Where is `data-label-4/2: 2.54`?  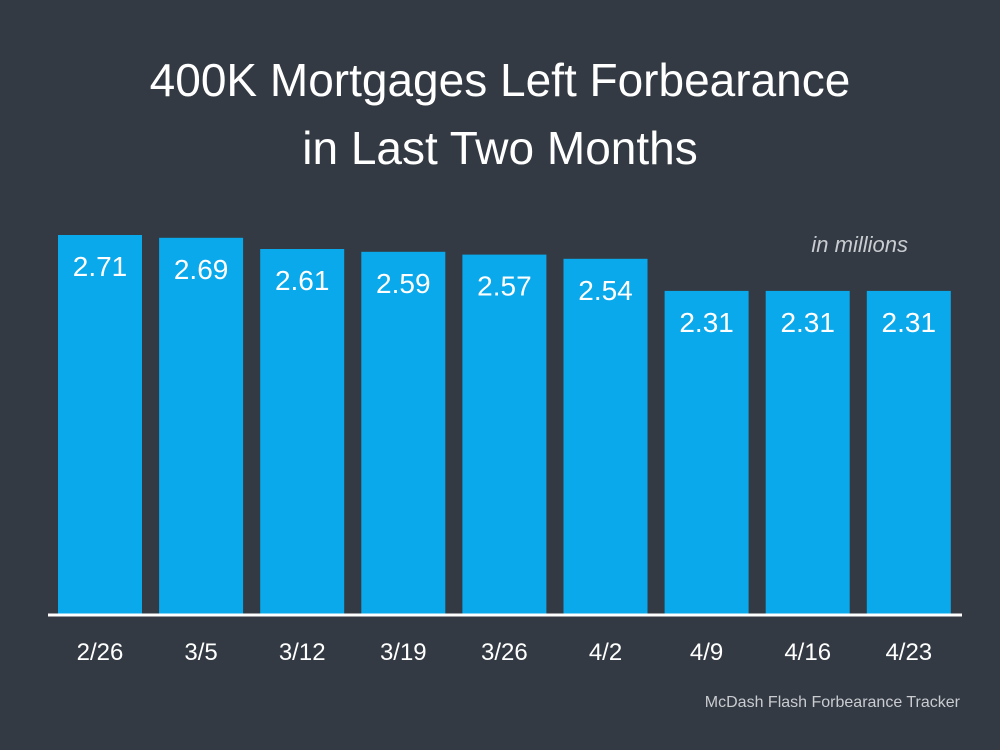 data-label-4/2: 2.54 is located at coordinates (605, 290).